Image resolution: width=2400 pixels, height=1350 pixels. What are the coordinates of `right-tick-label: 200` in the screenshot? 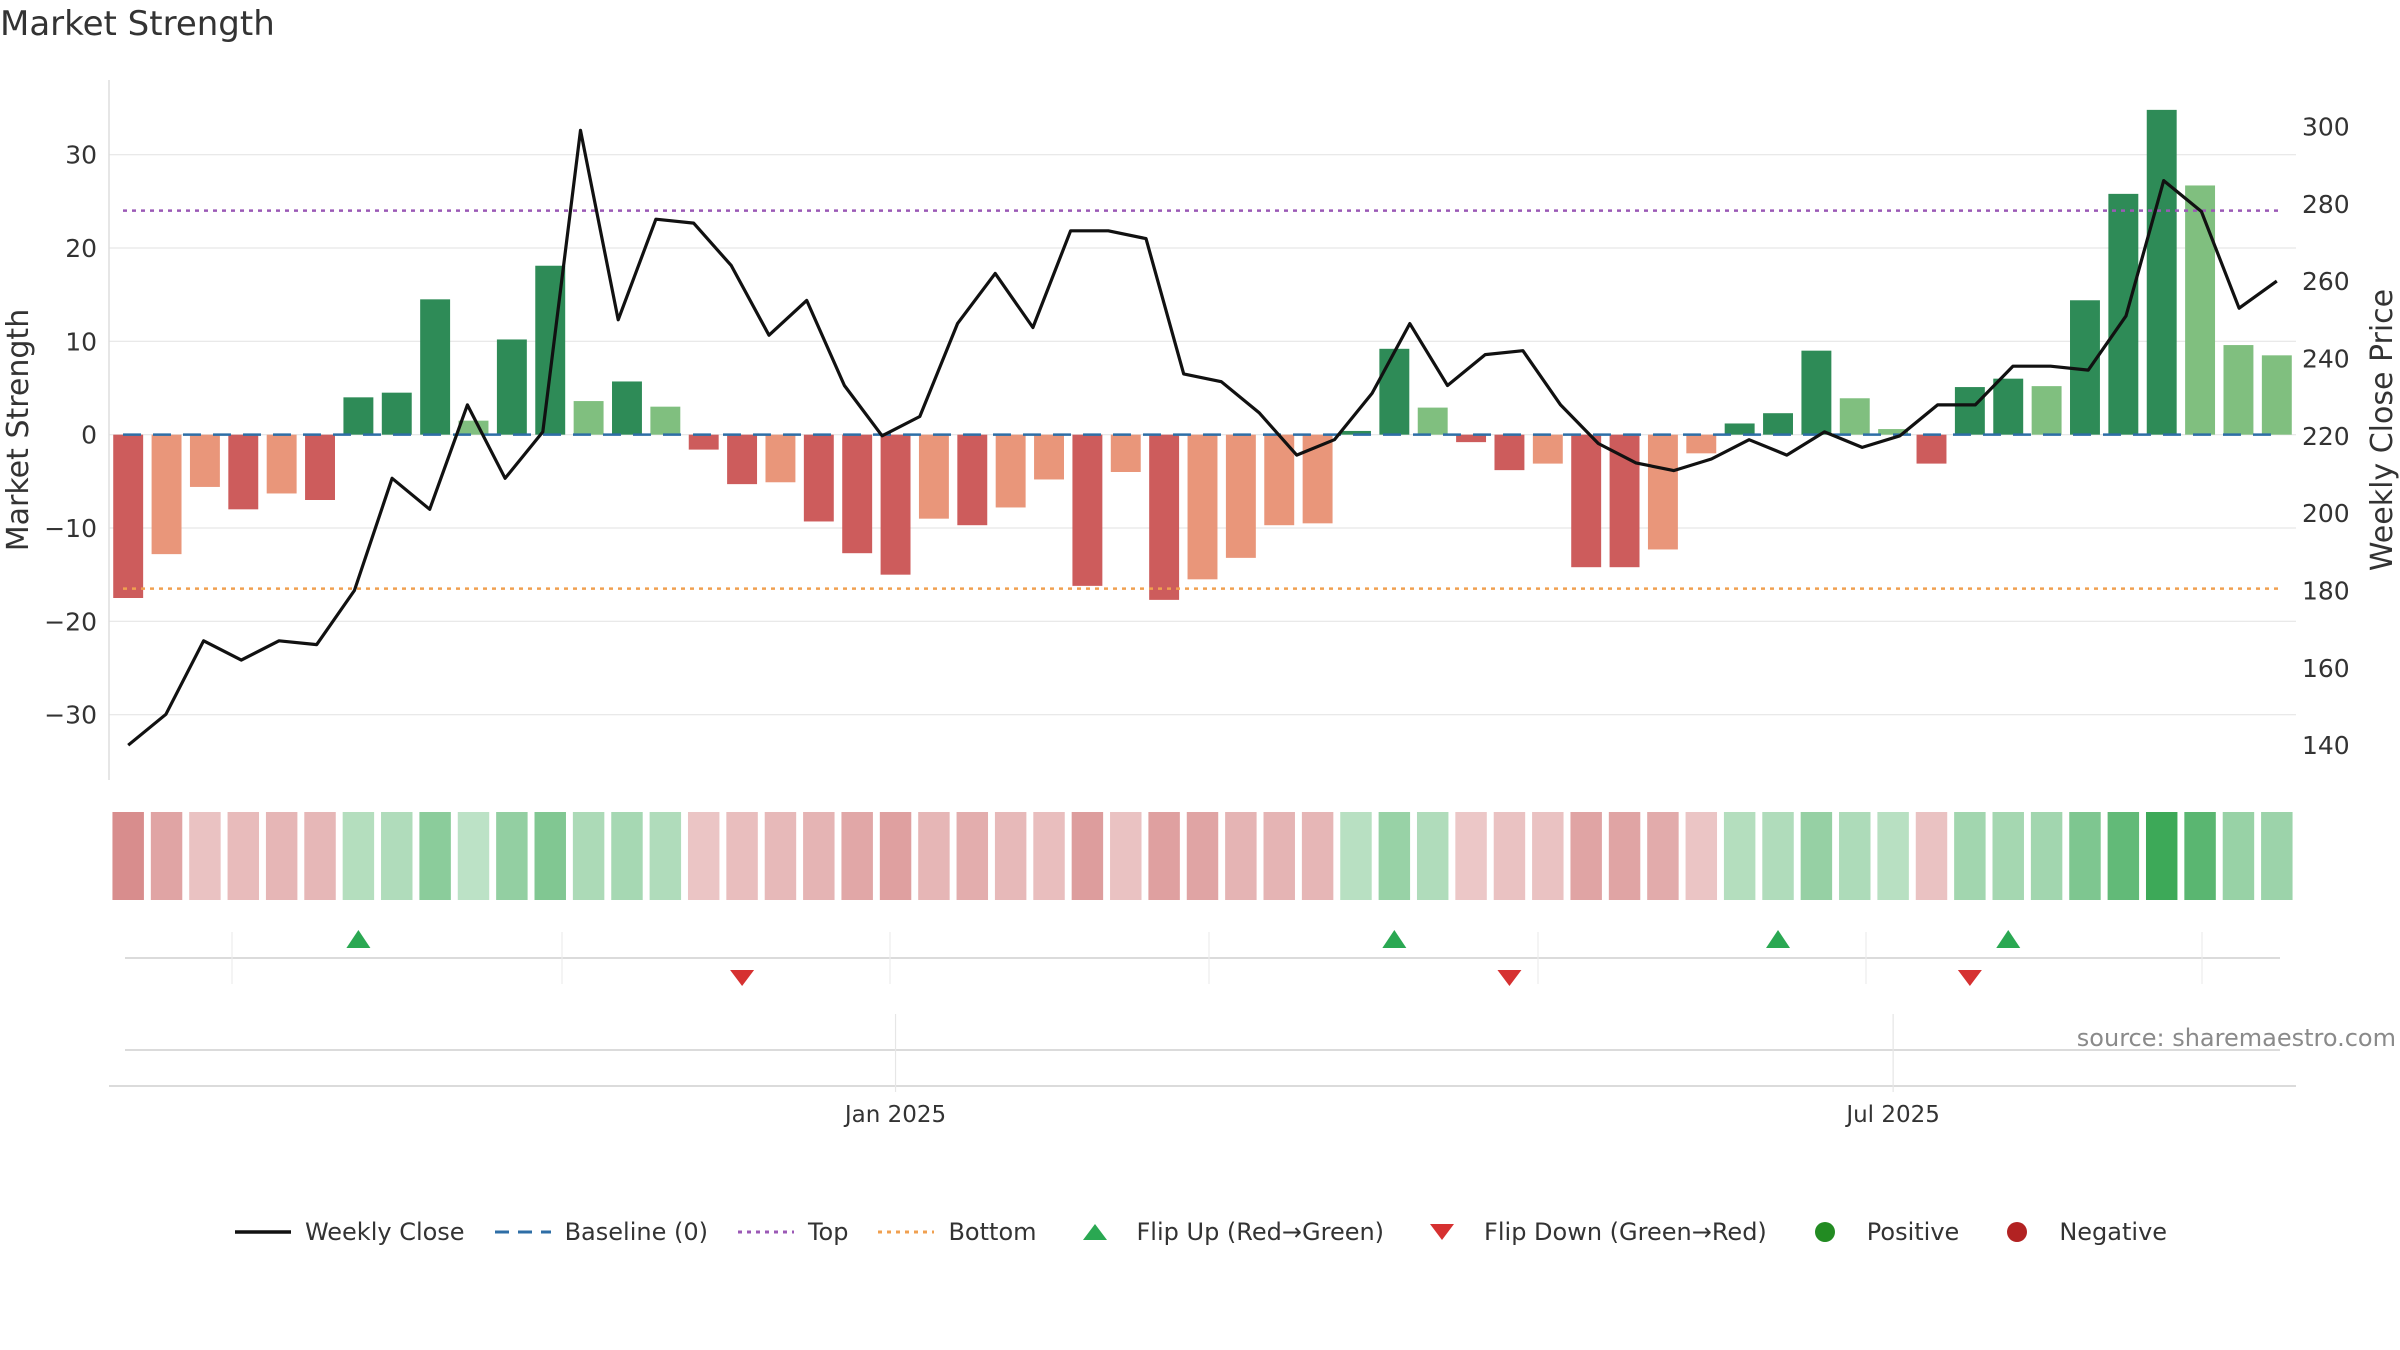 It's located at (2326, 513).